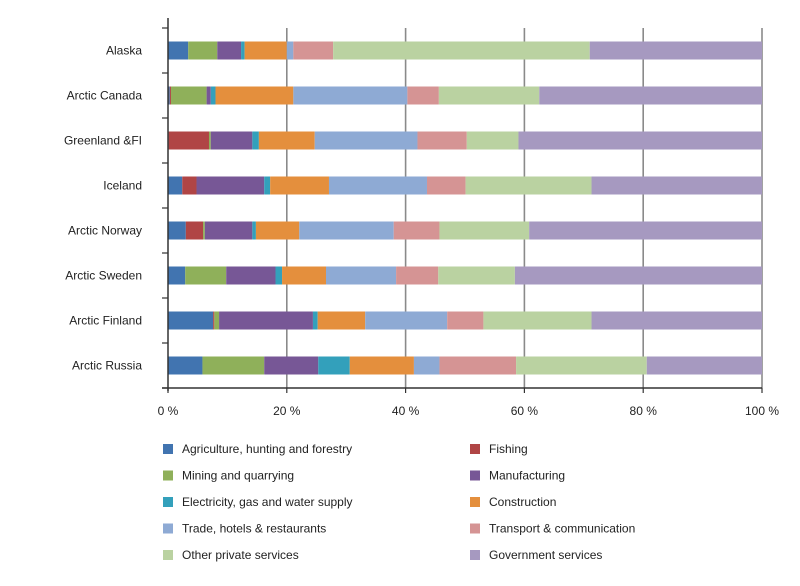 This screenshot has width=800, height=586. Describe the element at coordinates (105, 231) in the screenshot. I see `category-label: Arctic Norway` at that location.